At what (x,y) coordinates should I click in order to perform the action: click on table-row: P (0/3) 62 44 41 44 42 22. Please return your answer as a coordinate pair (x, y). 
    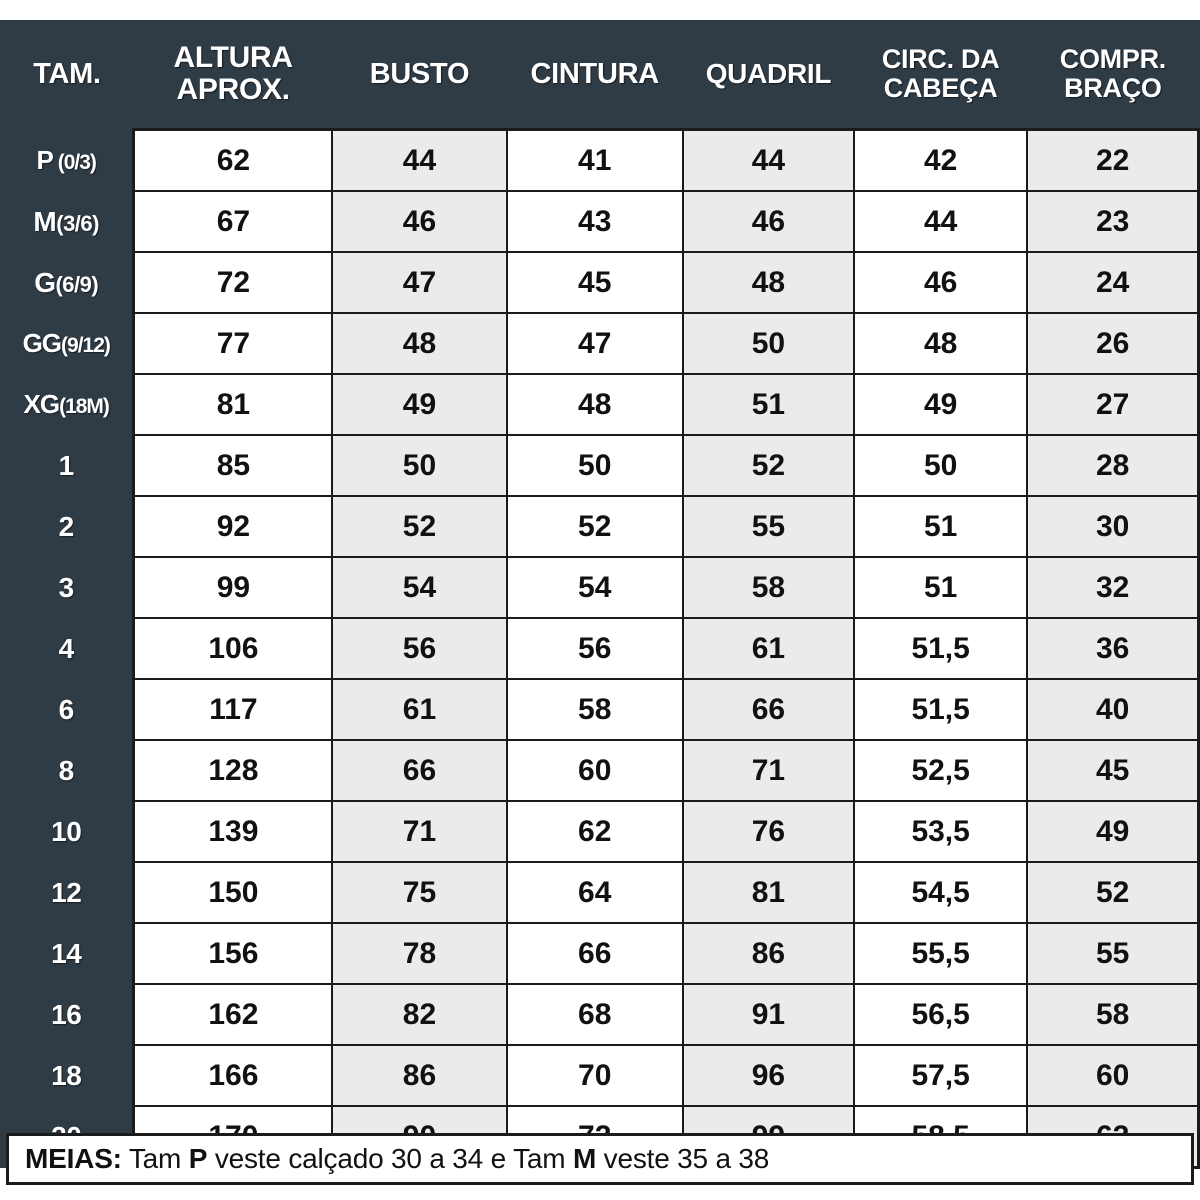
    Looking at the image, I should click on (600, 160).